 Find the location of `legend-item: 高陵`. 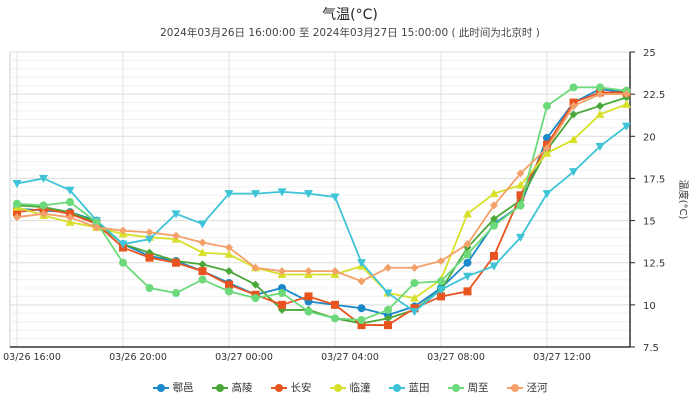

legend-item: 高陵 is located at coordinates (232, 387).